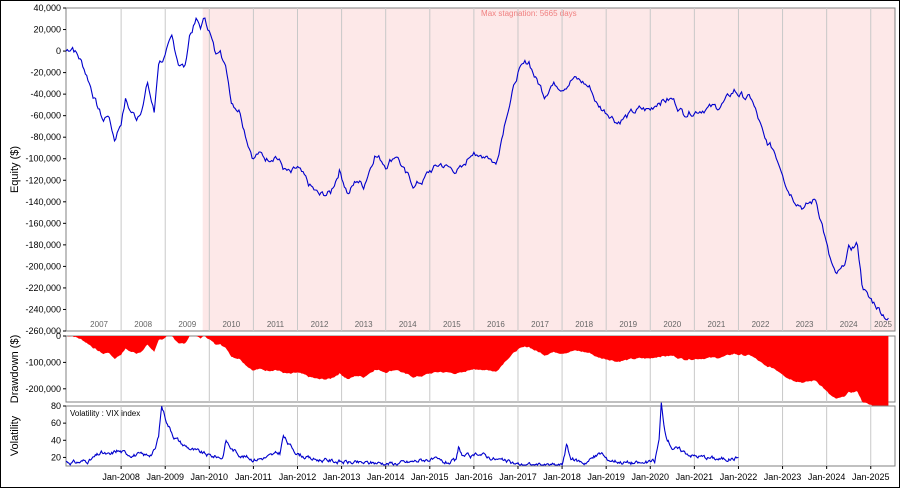  I want to click on year-label: 2013, so click(364, 324).